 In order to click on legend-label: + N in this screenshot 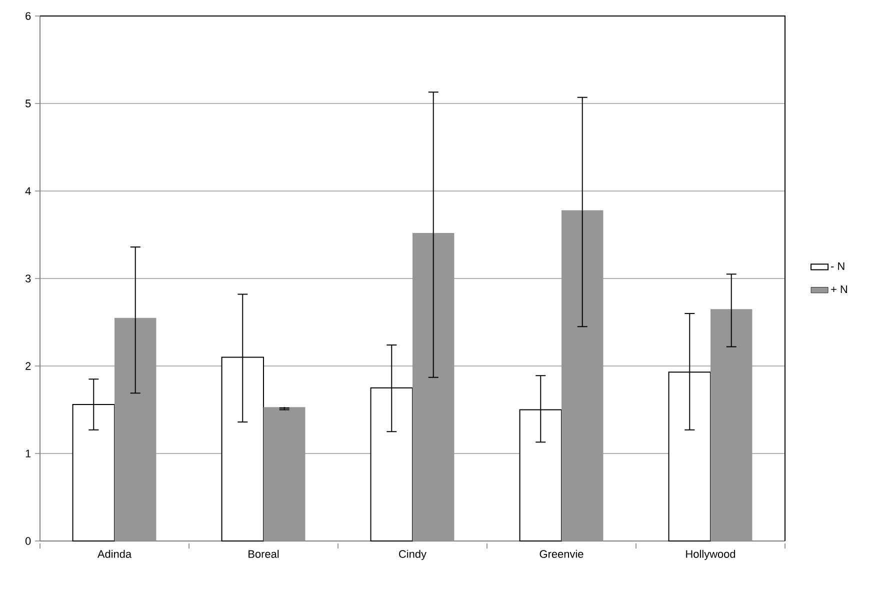, I will do `click(839, 290)`.